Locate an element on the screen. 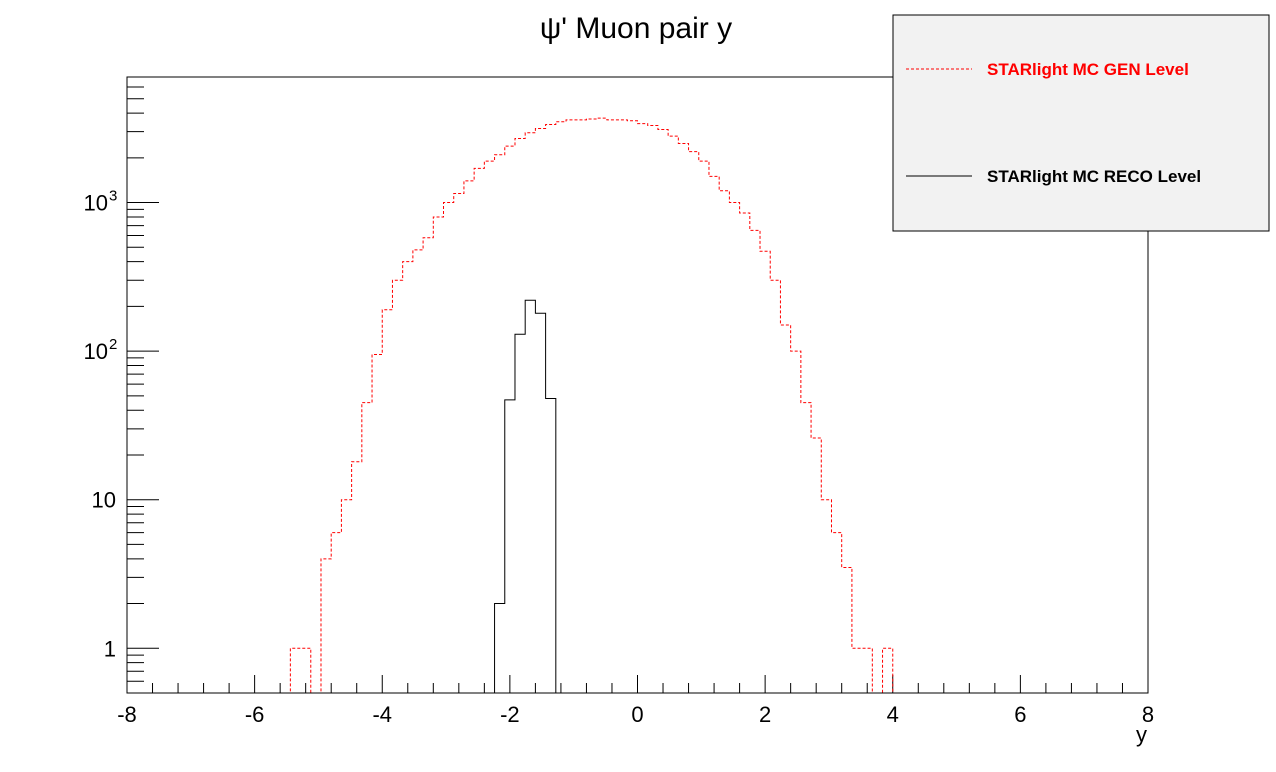 The image size is (1276, 772). x-tick-label: 2 is located at coordinates (765, 714).